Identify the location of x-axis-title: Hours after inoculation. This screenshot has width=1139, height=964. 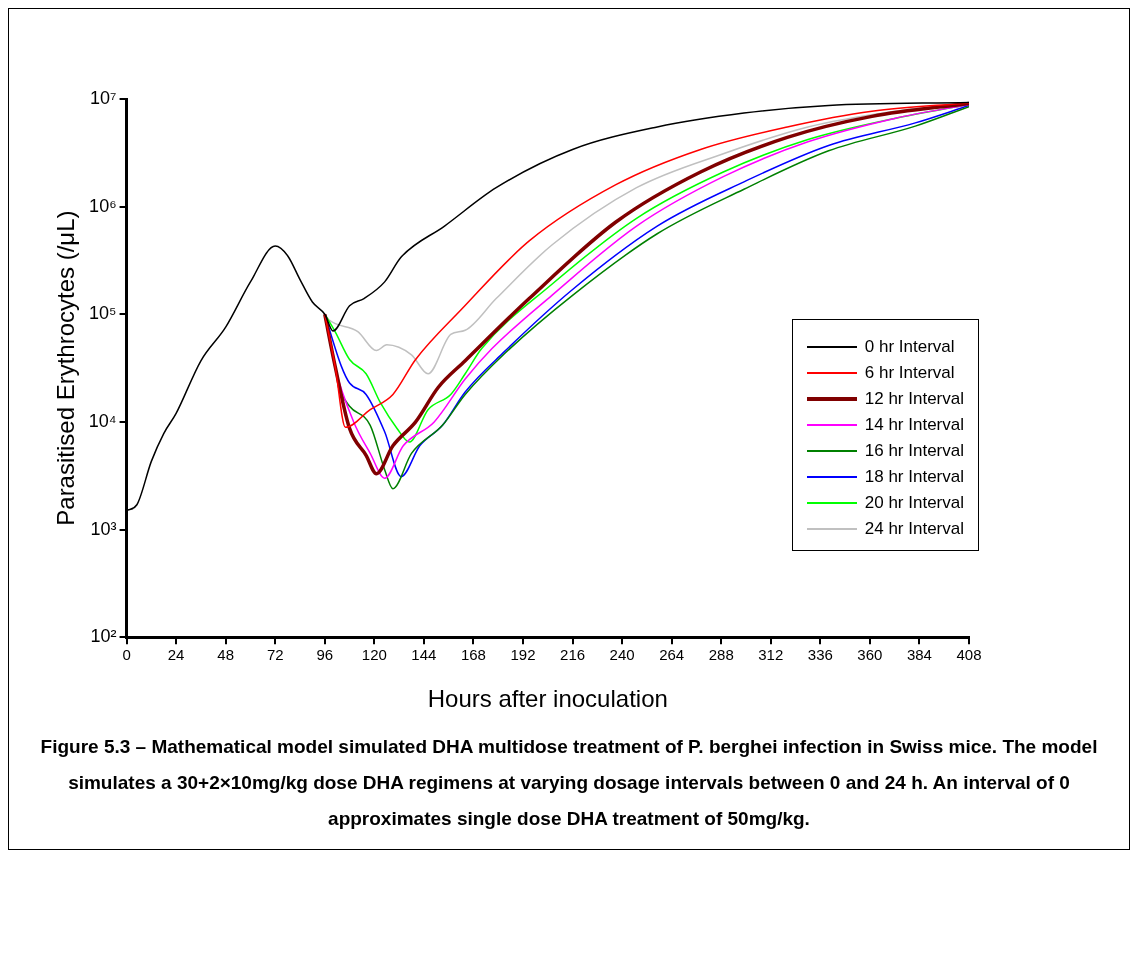
(547, 699).